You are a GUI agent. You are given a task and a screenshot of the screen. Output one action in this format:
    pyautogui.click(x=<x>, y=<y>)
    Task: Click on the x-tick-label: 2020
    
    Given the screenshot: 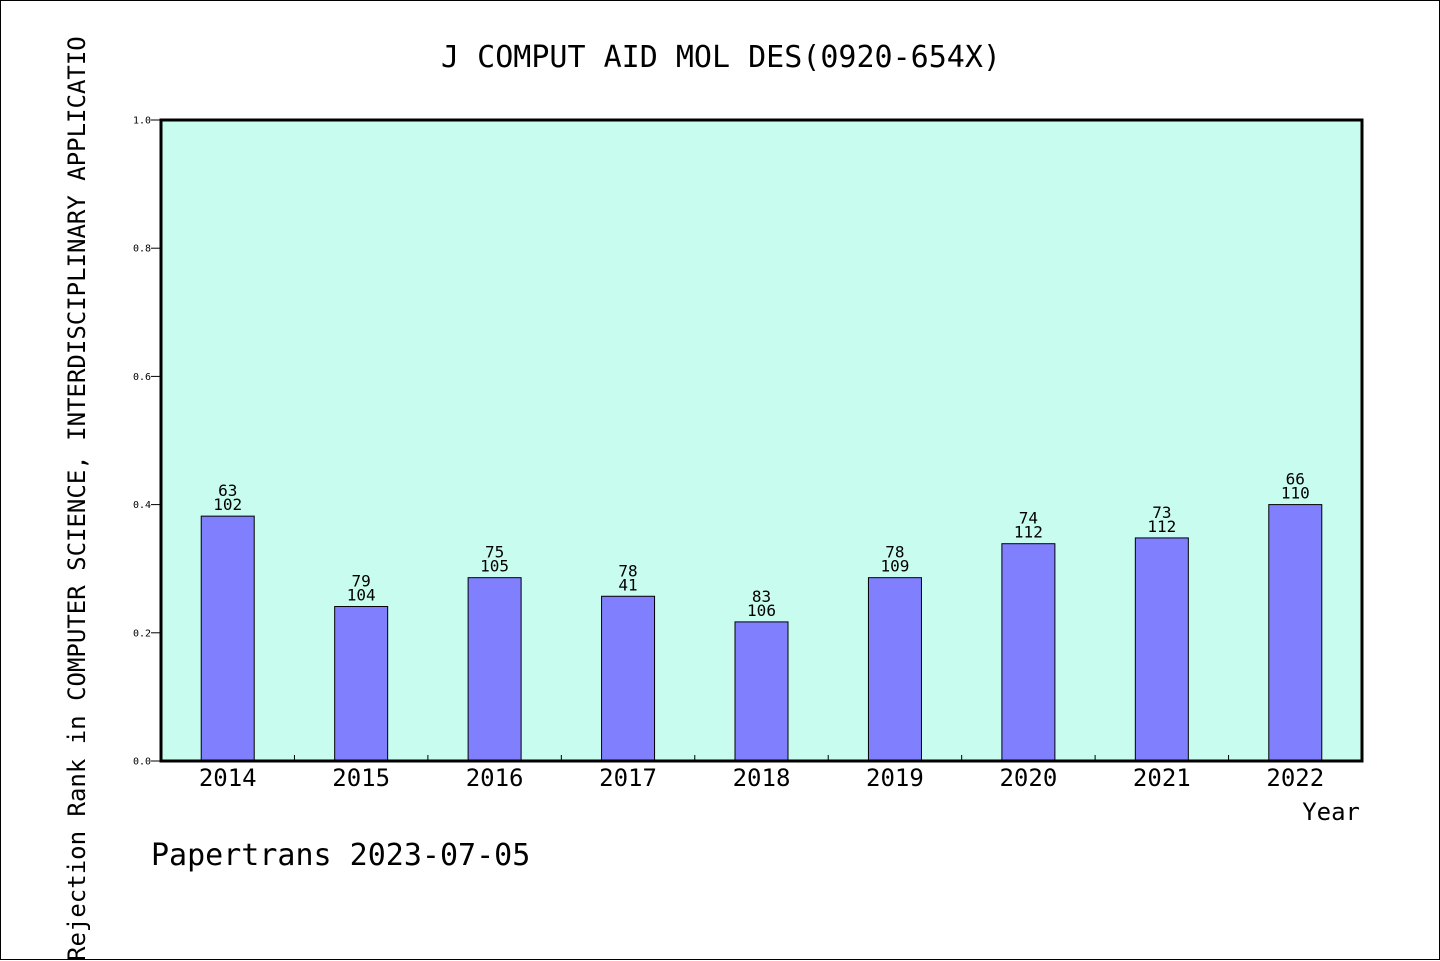 What is the action you would take?
    pyautogui.click(x=1028, y=778)
    